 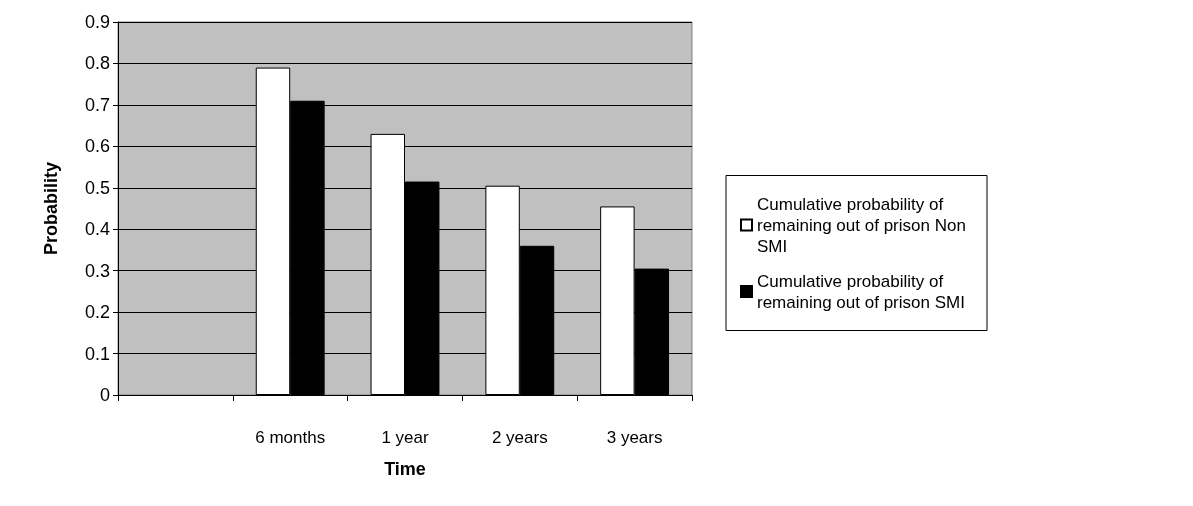 I want to click on legend-label: Cumulative probability of remaining out of prison Non SMI, so click(x=864, y=225).